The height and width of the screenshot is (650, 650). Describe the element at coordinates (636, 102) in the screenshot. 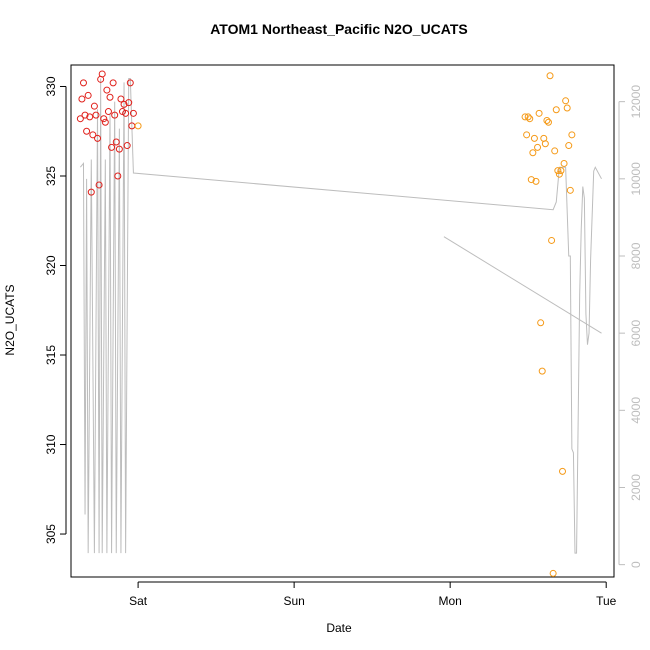

I see `y2-tick-label: 12000` at that location.